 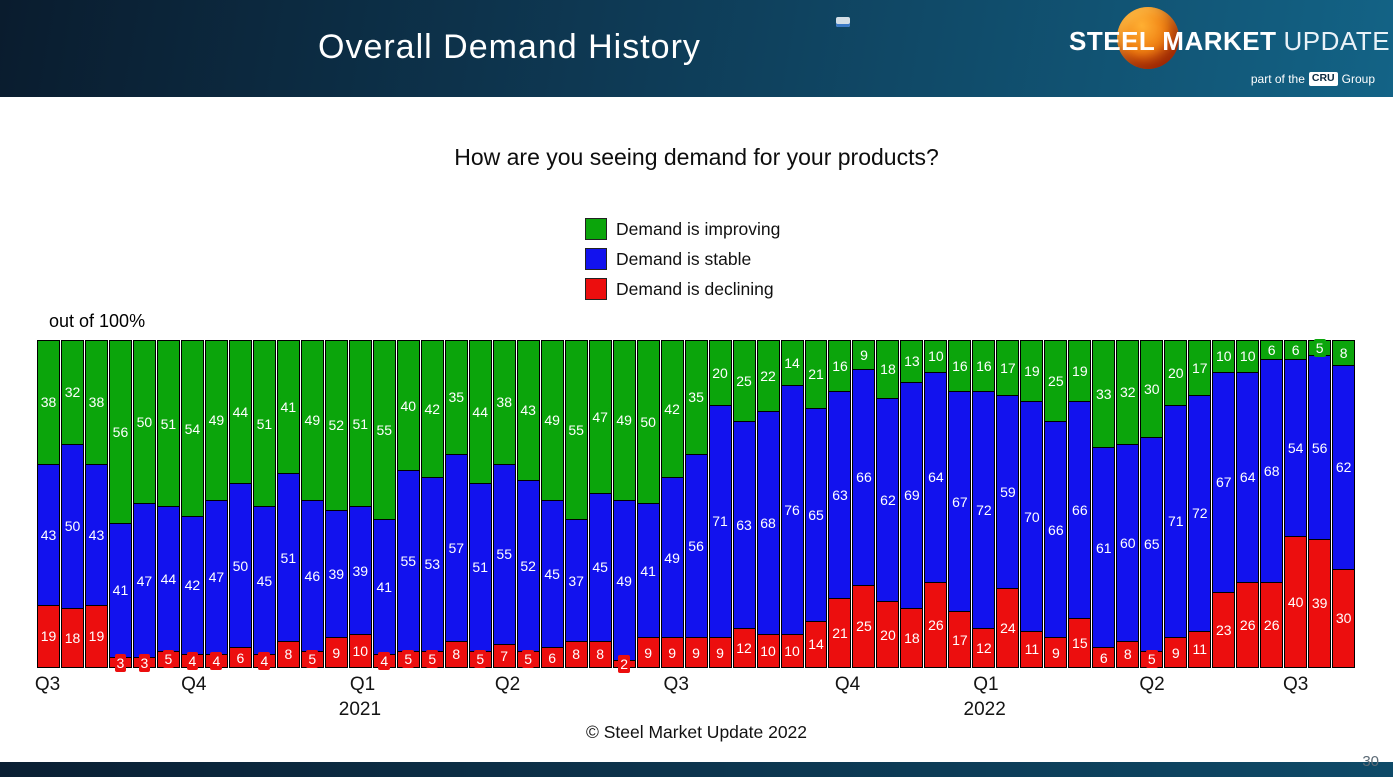 What do you see at coordinates (384, 430) in the screenshot?
I see `segment-improving: 55` at bounding box center [384, 430].